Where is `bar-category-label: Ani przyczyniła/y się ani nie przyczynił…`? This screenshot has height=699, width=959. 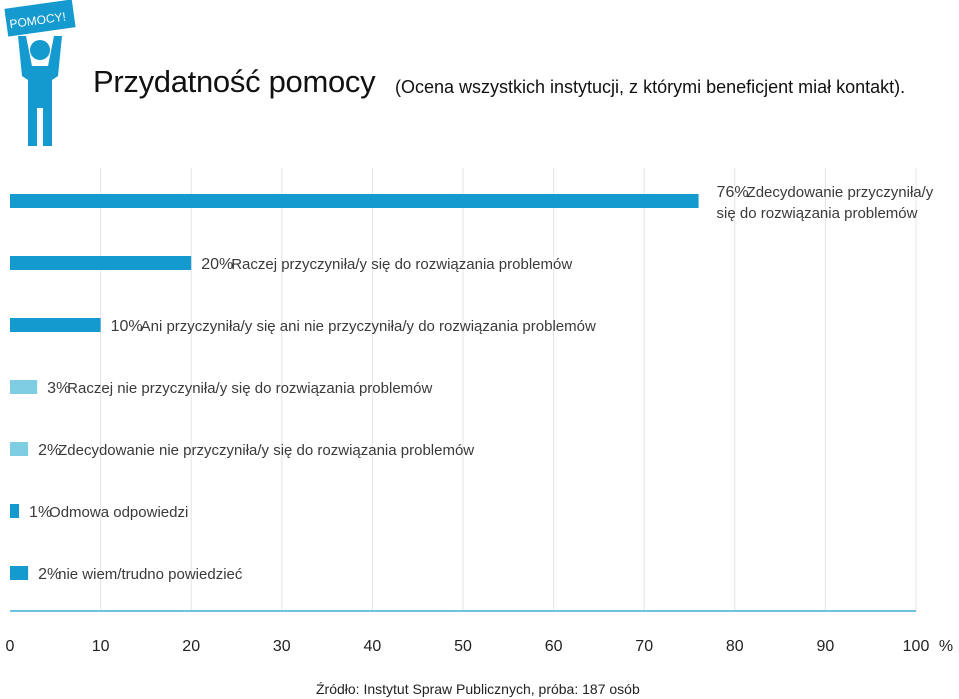
bar-category-label: Ani przyczyniła/y się ani nie przyczynił… is located at coordinates (368, 326).